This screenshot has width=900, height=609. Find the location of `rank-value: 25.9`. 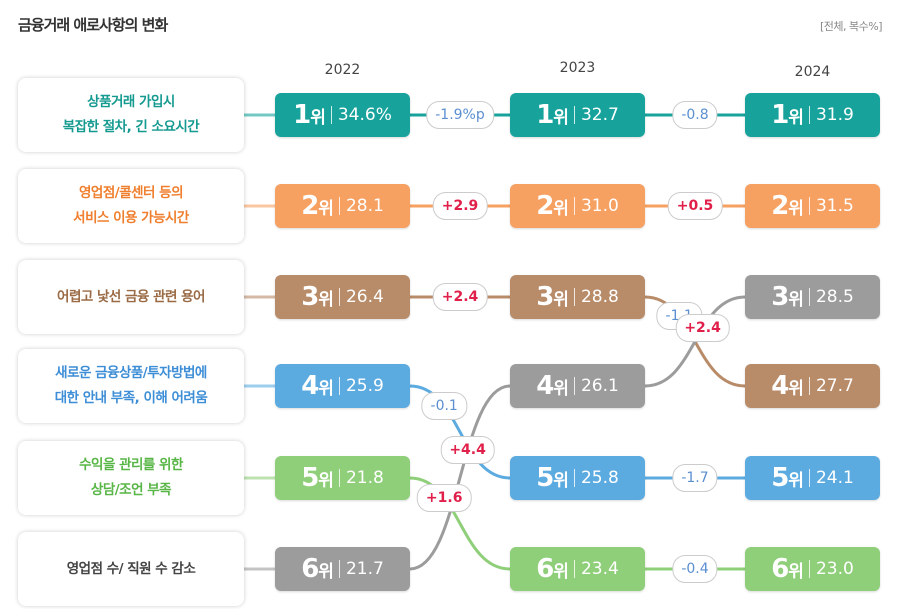

rank-value: 25.9 is located at coordinates (364, 386).